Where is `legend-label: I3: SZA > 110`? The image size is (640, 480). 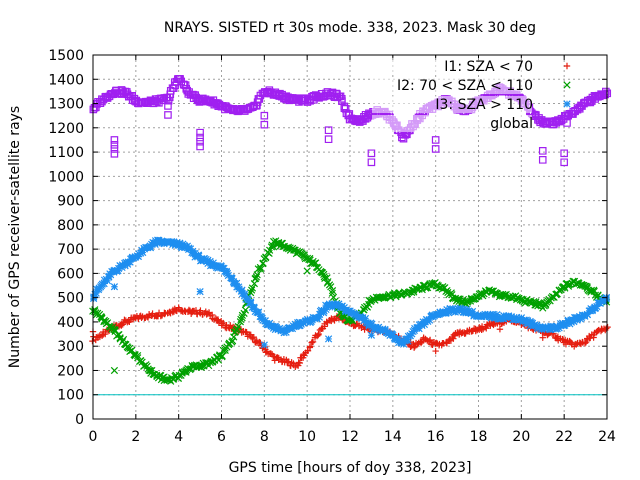 legend-label: I3: SZA > 110 is located at coordinates (484, 105).